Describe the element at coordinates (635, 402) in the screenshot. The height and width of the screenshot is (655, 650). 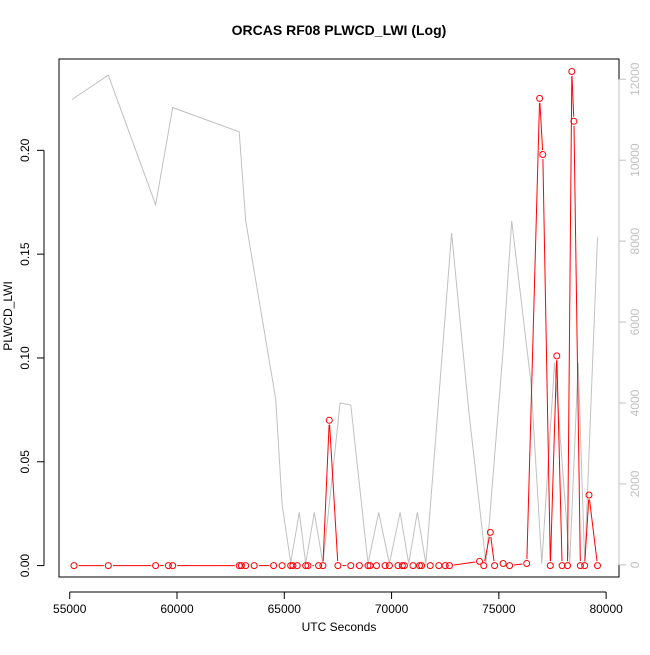
I see `y2-tick-label-2: 4000` at that location.